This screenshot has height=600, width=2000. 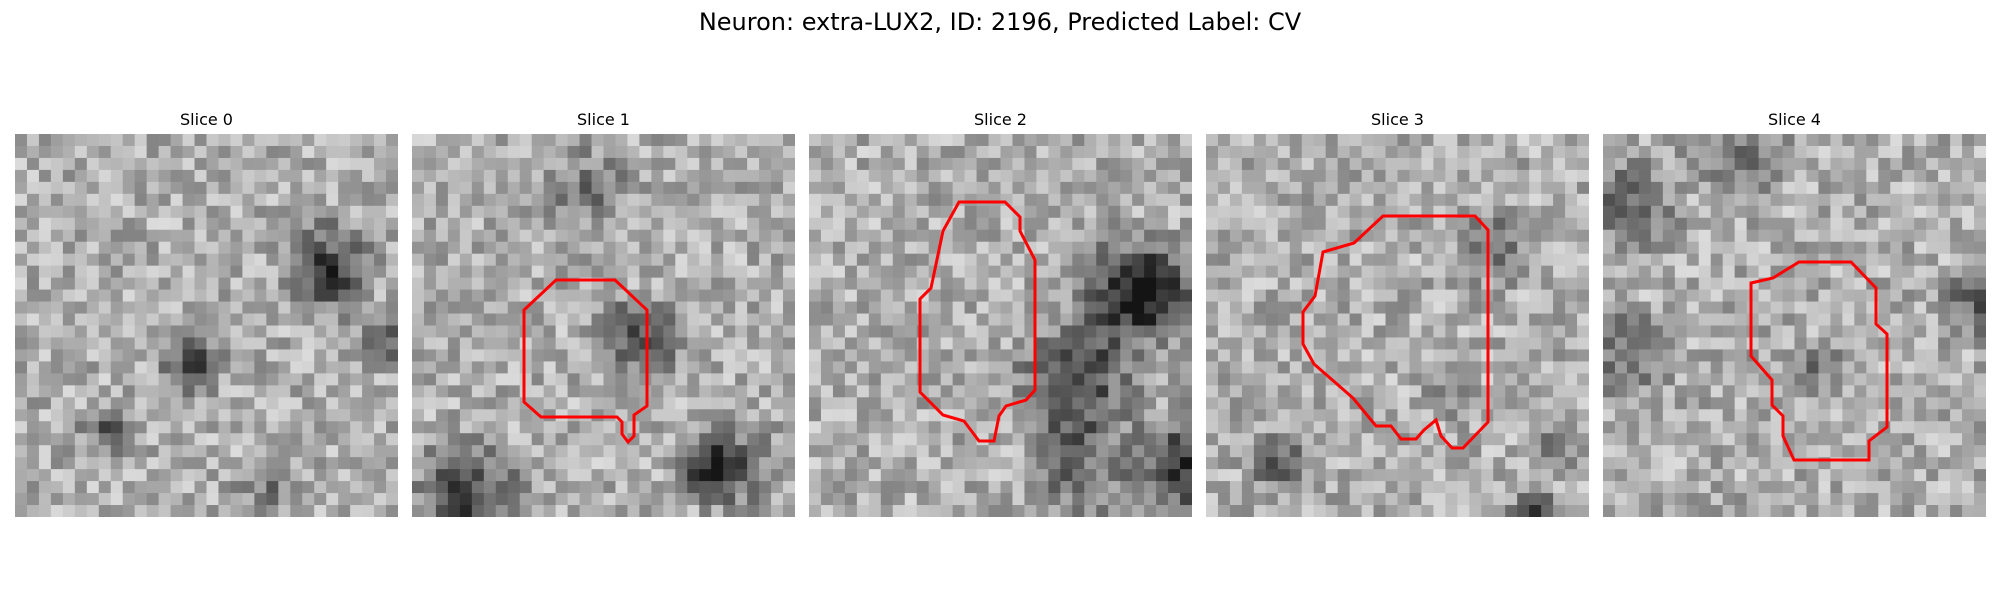 I want to click on slice-title: Slice 1, so click(x=603, y=119).